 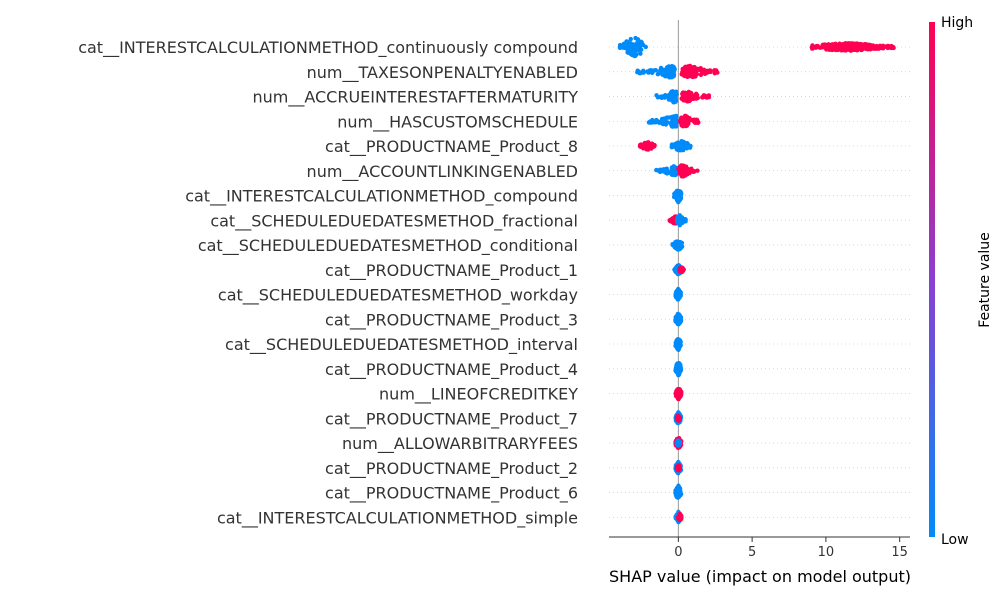 What do you see at coordinates (415, 98) in the screenshot?
I see `feature-label: num__ACCRUEINTERESTAFTERMATURITY` at bounding box center [415, 98].